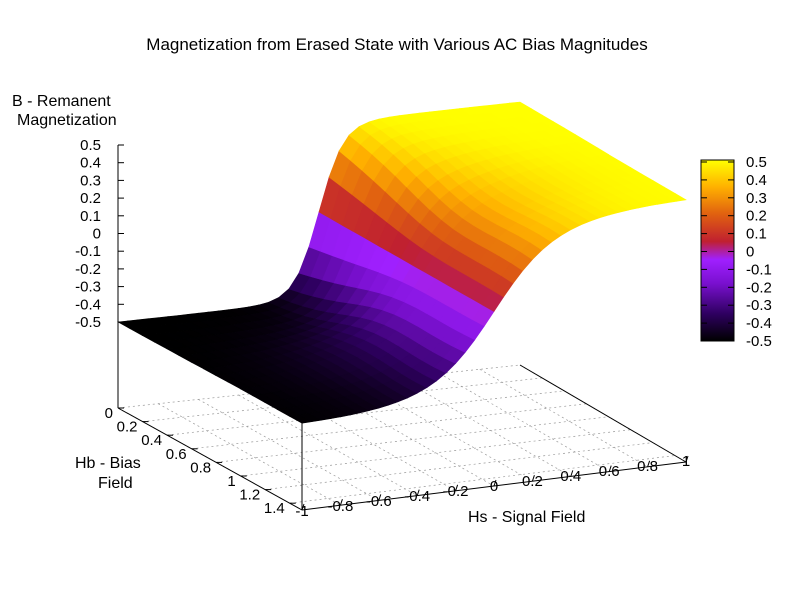 This screenshot has height=600, width=800. I want to click on x-tick-label: 1, so click(686, 461).